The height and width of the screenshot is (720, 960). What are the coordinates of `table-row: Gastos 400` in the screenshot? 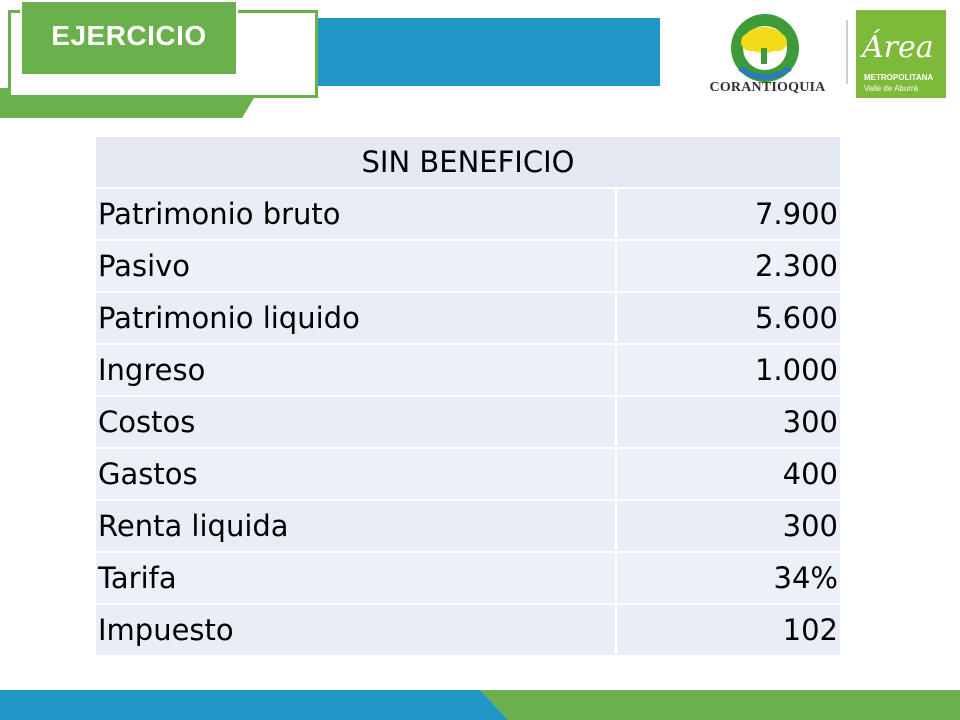 It's located at (468, 474).